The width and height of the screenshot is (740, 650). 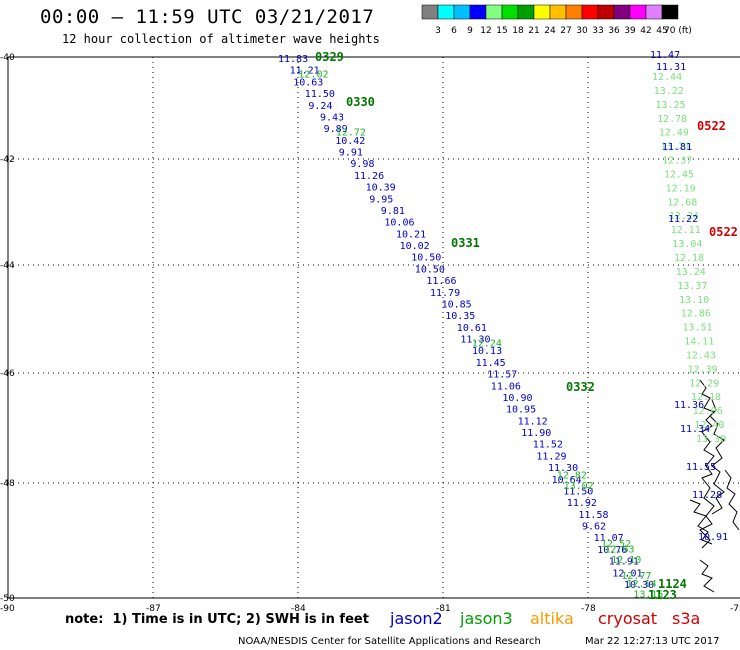 What do you see at coordinates (7, 160) in the screenshot?
I see `latitude-label: -42` at bounding box center [7, 160].